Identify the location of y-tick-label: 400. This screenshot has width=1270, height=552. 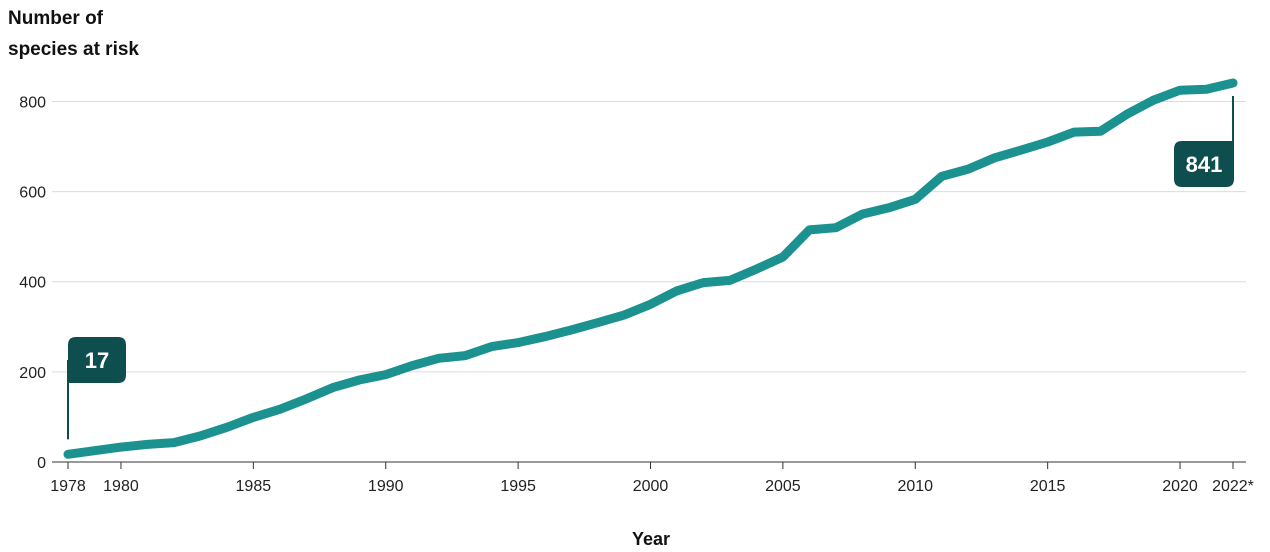
(32, 283).